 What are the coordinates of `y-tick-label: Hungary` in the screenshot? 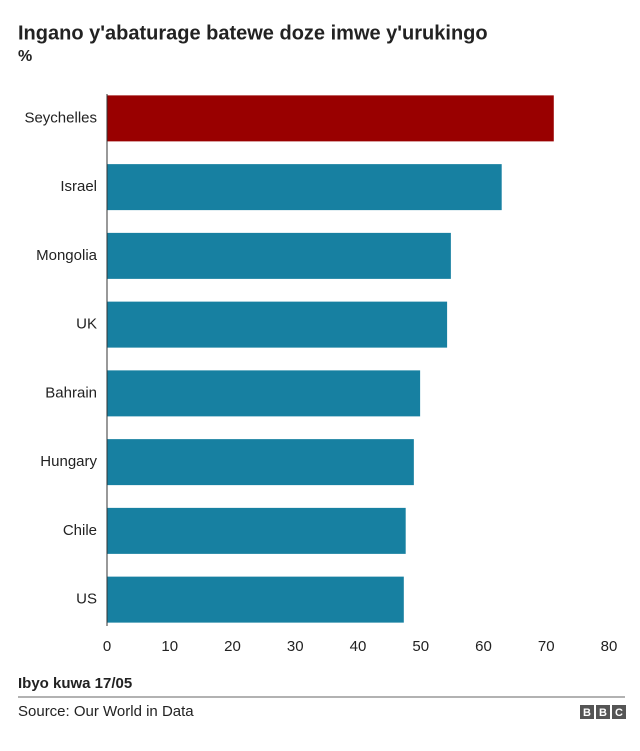 It's located at (68, 461).